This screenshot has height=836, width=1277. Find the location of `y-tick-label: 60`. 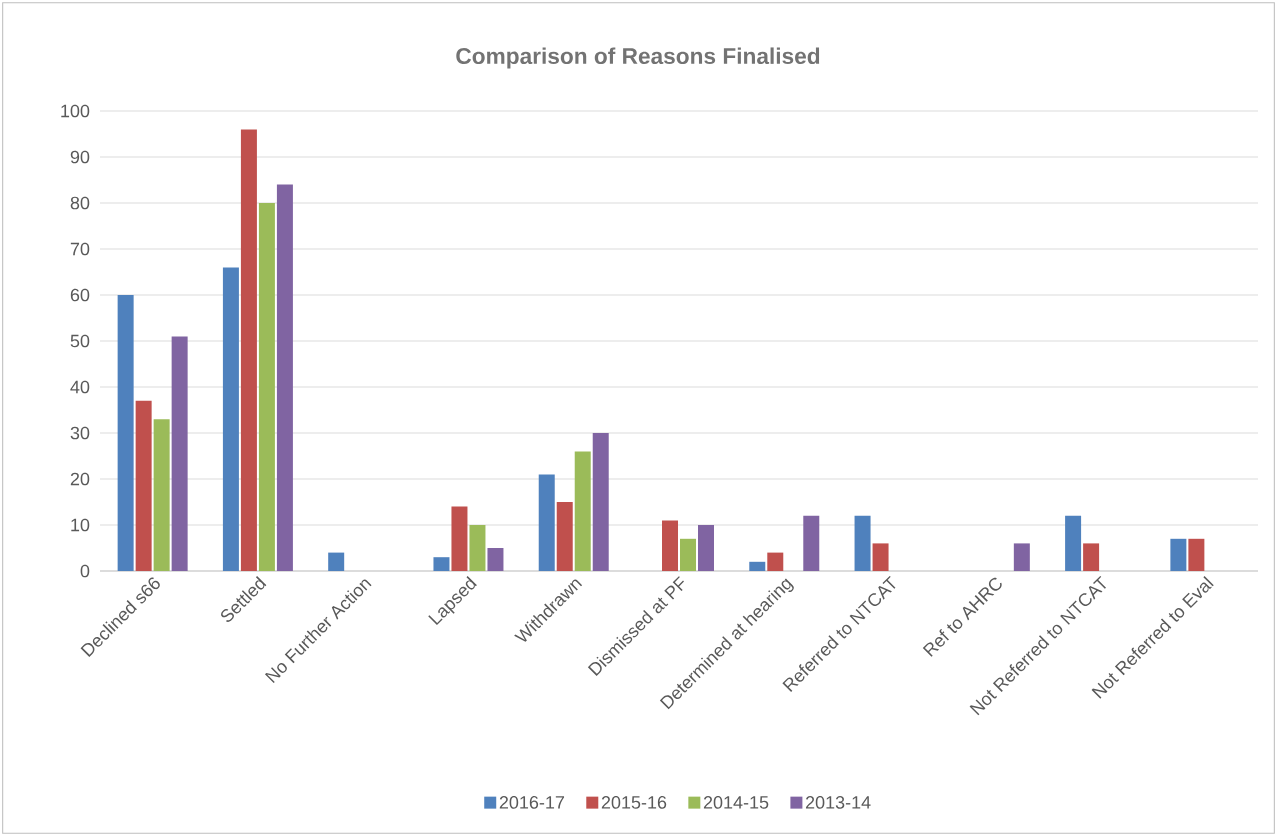

y-tick-label: 60 is located at coordinates (80, 295).